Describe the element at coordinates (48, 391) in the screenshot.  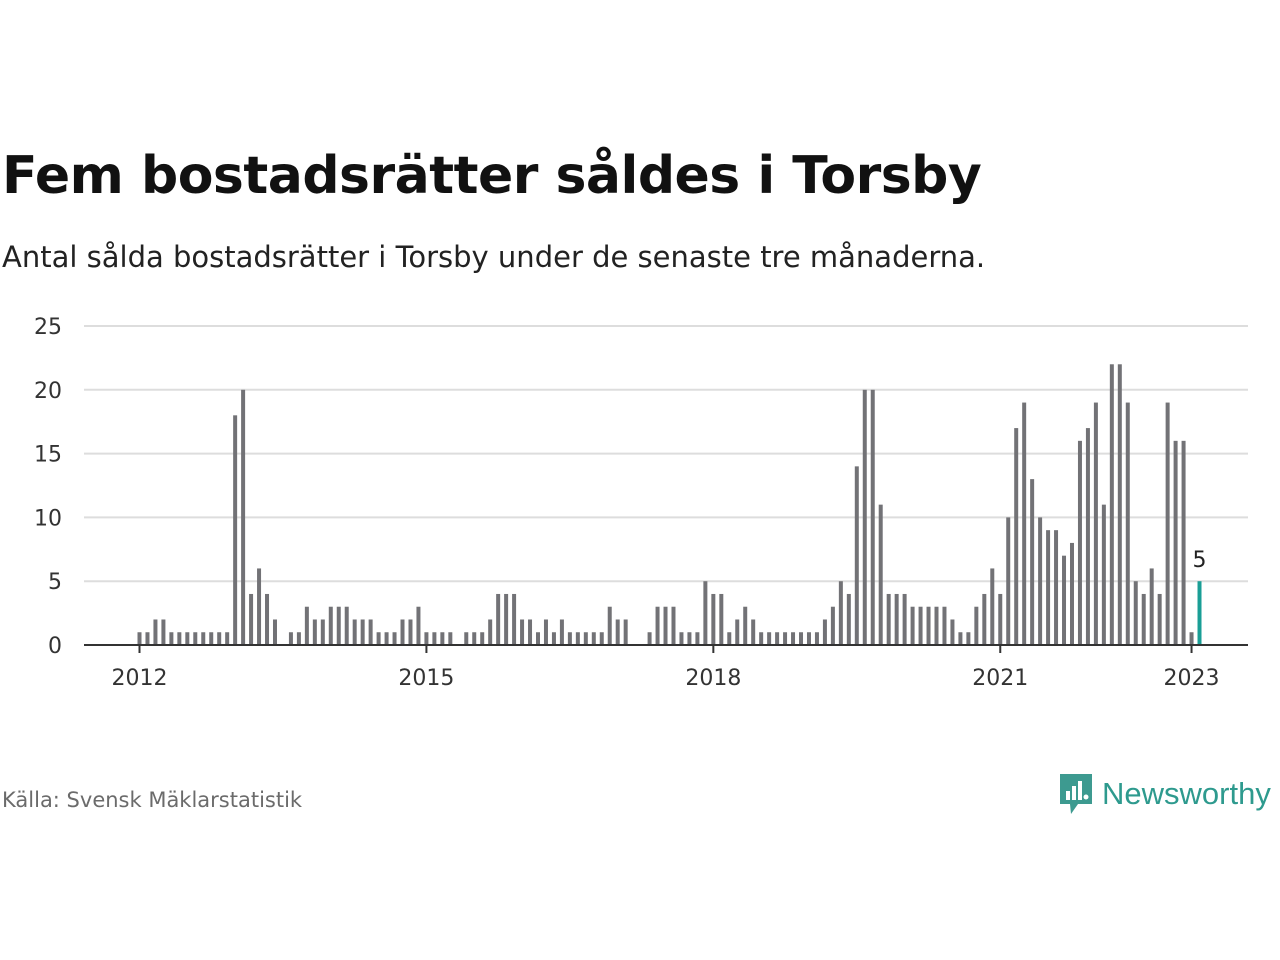
I see `y-tick-label: 20` at that location.